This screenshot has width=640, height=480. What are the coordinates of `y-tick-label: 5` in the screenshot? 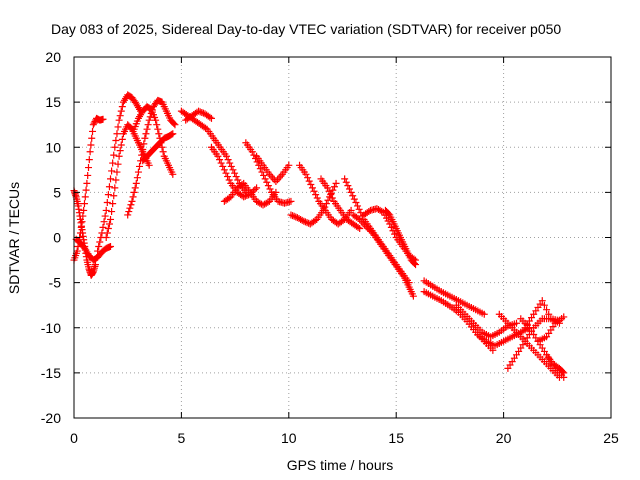 It's located at (57, 192).